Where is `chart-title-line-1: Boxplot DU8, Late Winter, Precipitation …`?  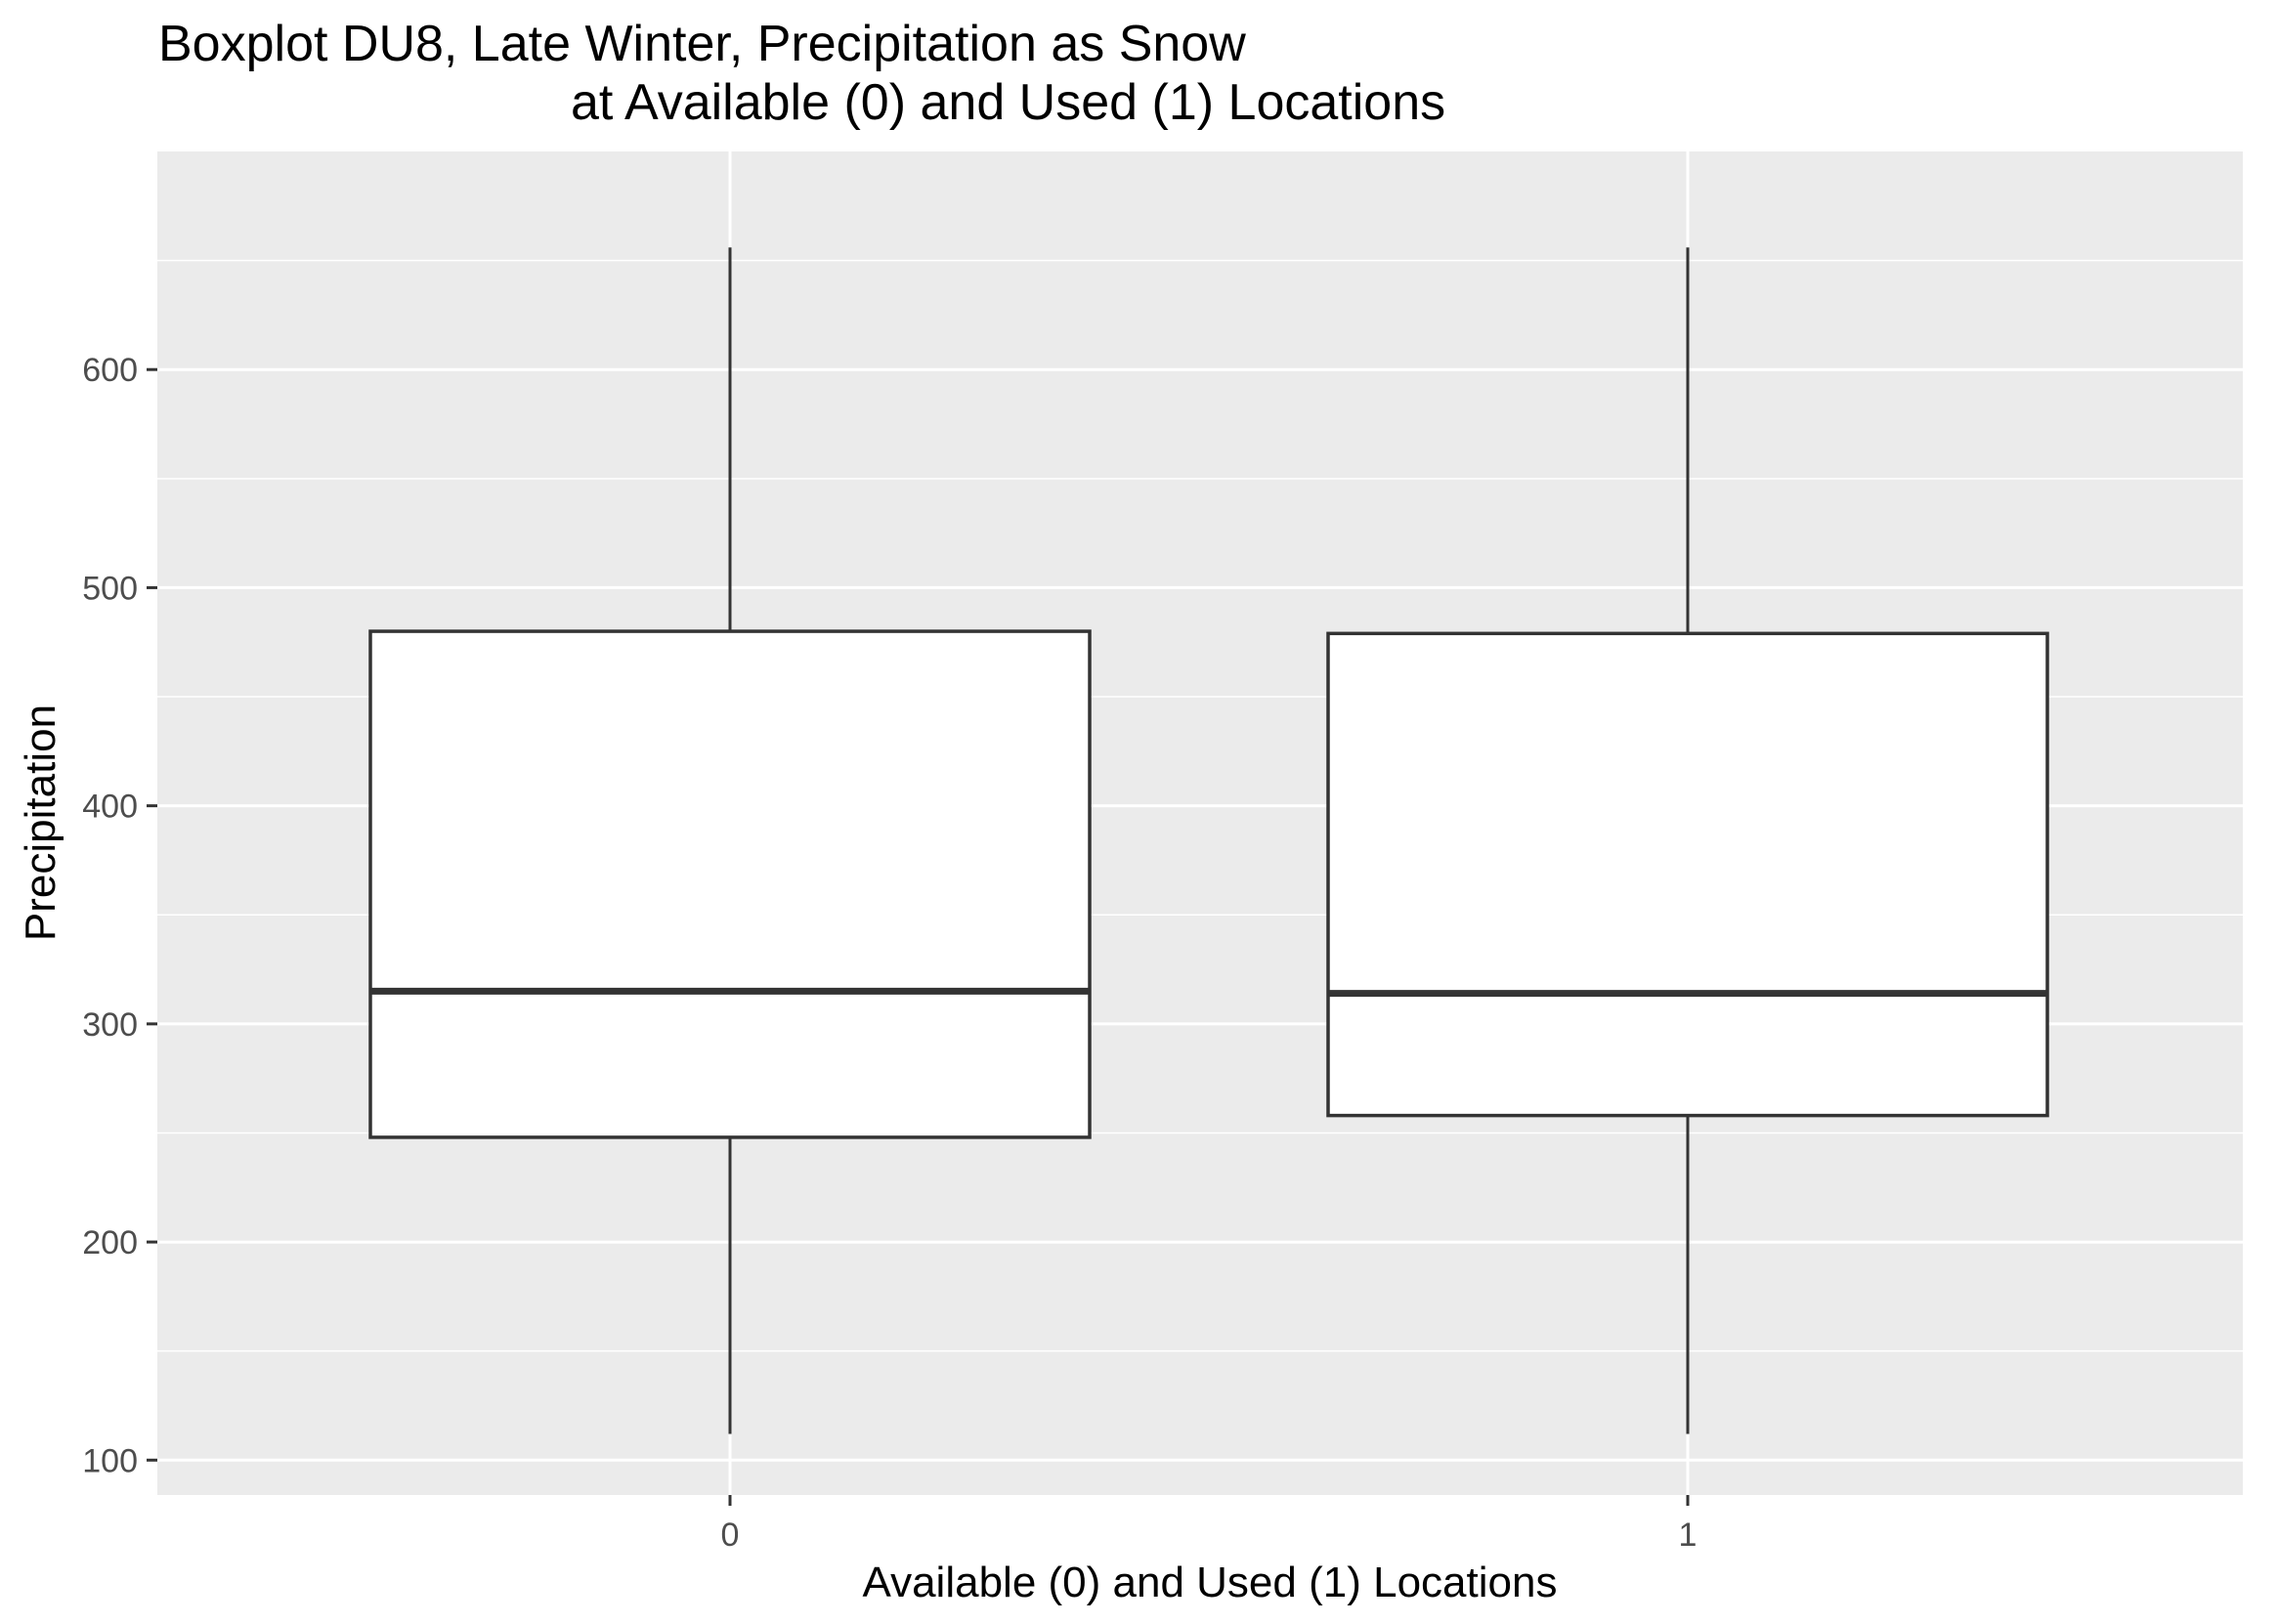
chart-title-line-1: Boxplot DU8, Late Winter, Precipitation … is located at coordinates (702, 44).